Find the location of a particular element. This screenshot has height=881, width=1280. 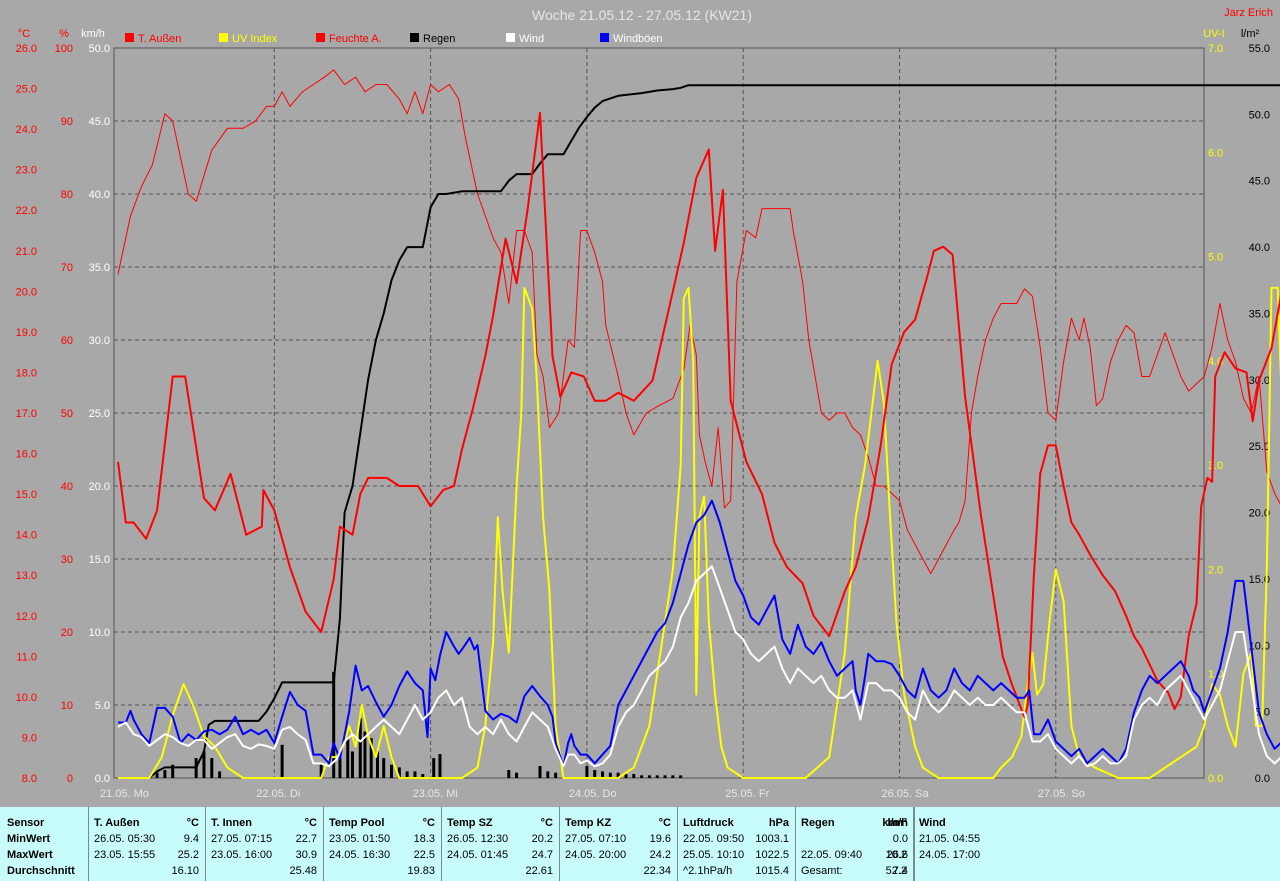

hum-axis-unit: % is located at coordinates (64, 34).